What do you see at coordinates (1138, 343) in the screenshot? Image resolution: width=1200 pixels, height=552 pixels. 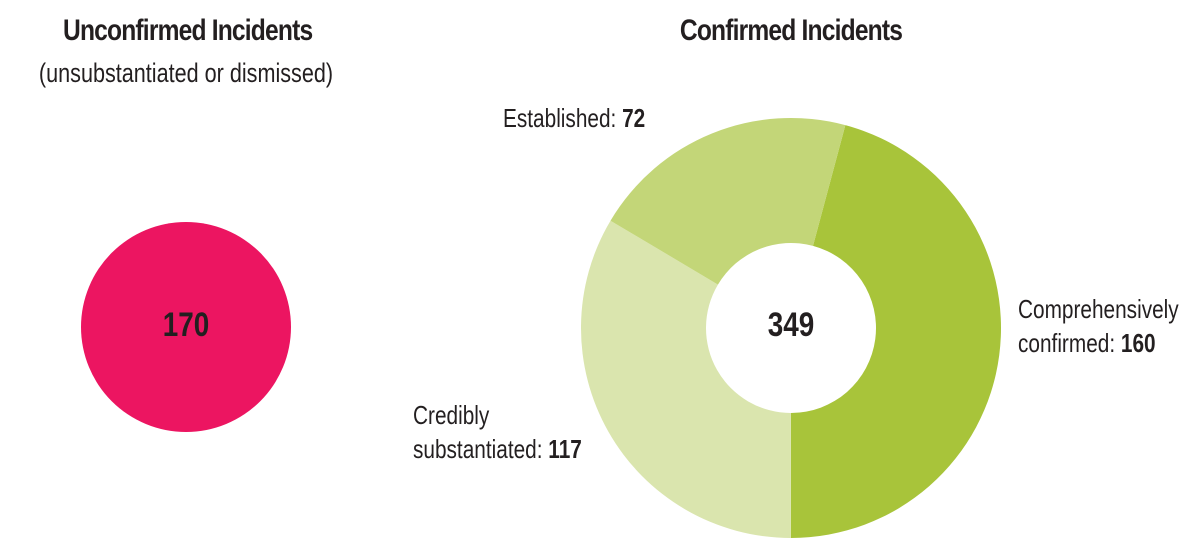 I see `value-label: 160` at bounding box center [1138, 343].